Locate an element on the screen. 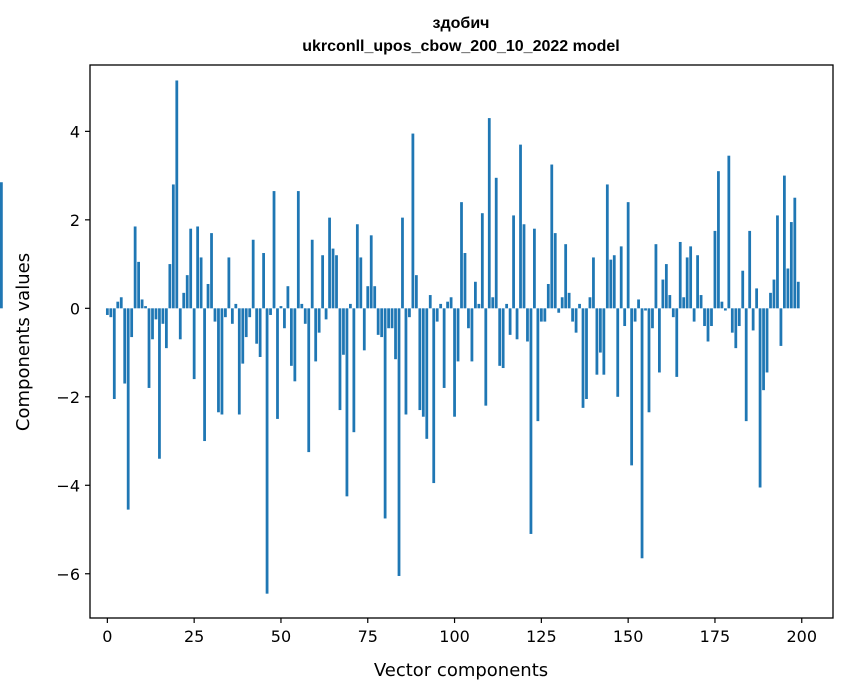 Image resolution: width=847 pixels, height=700 pixels. x-tick-label: 25 is located at coordinates (194, 636).